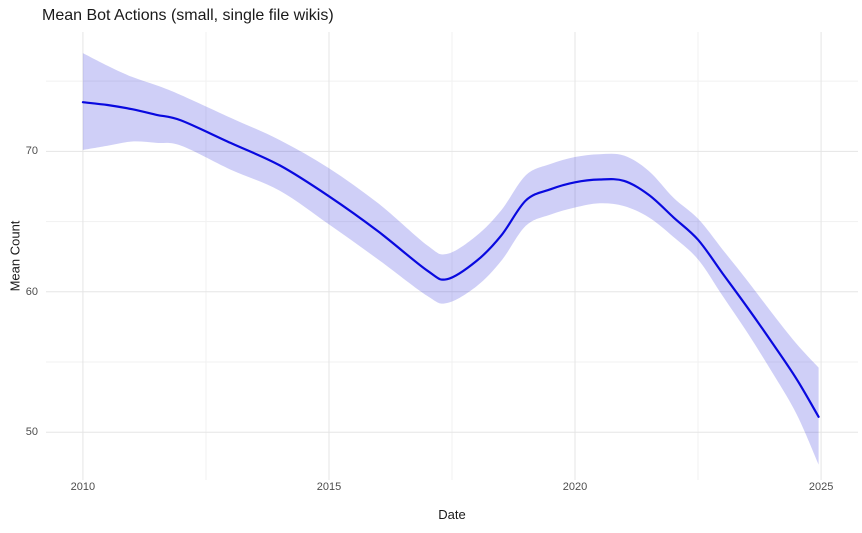 This screenshot has width=862, height=533. Describe the element at coordinates (821, 487) in the screenshot. I see `x-tick-label: 2025` at that location.